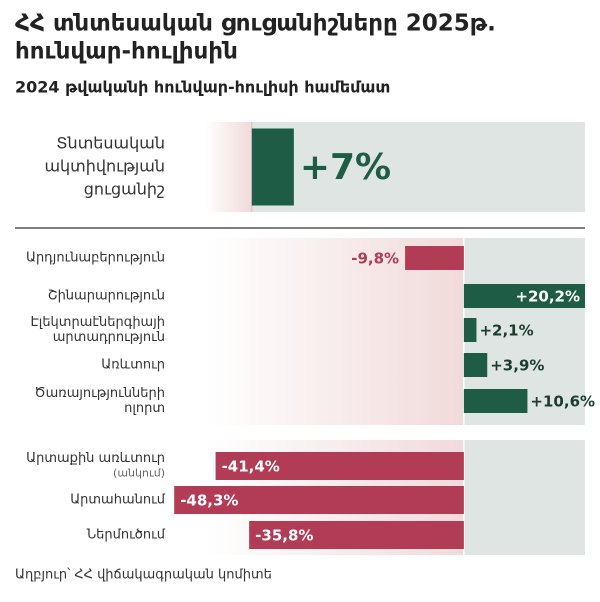 This screenshot has width=600, height=602. I want to click on category-label: ոլորտ, so click(144, 408).